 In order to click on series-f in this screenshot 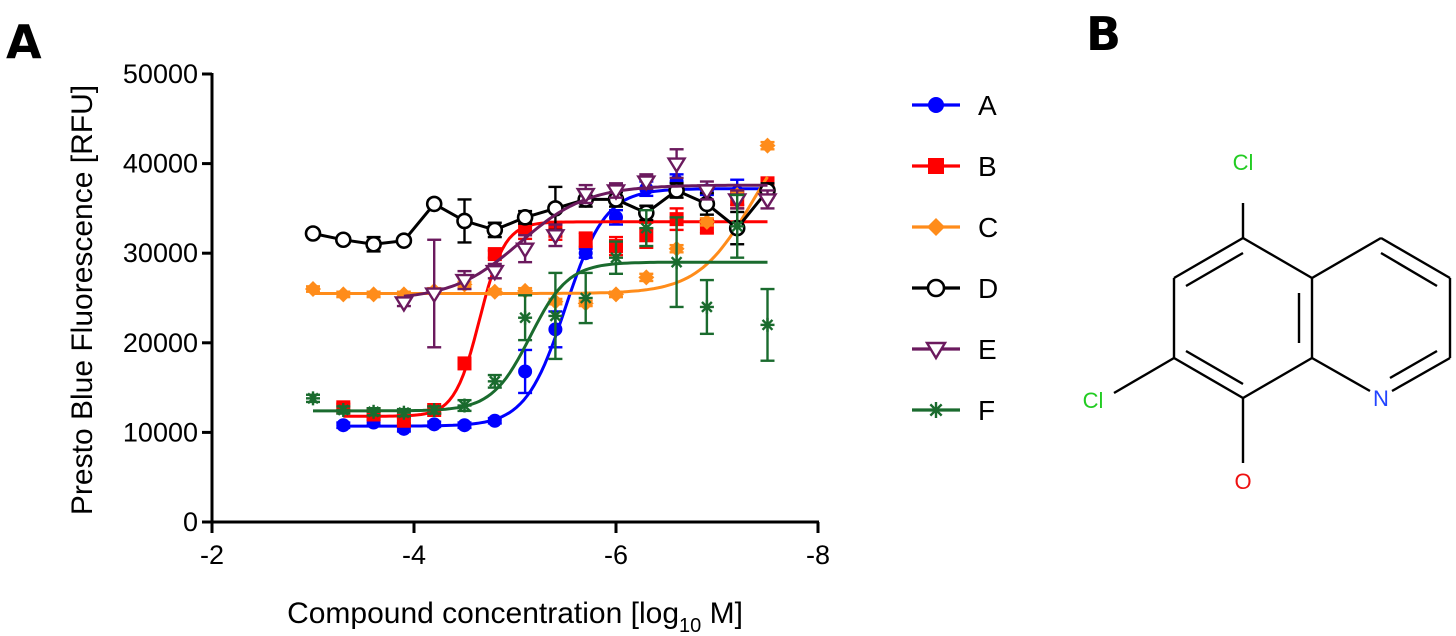, I will do `click(540, 306)`.